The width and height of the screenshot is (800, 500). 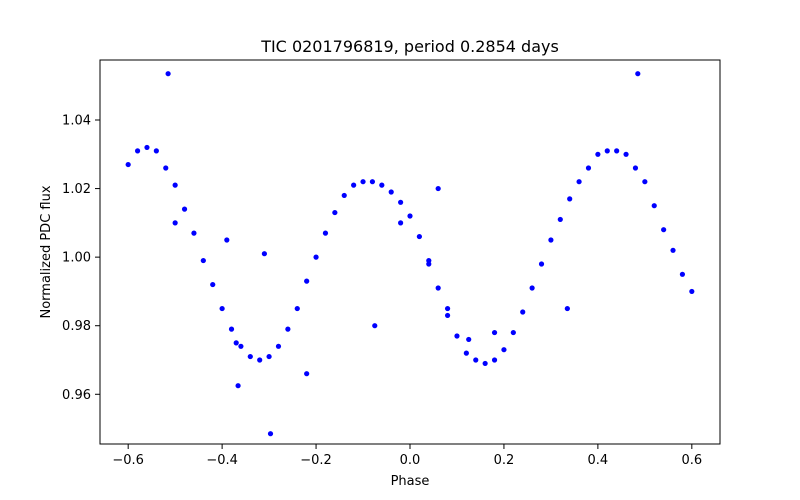 What do you see at coordinates (316, 460) in the screenshot?
I see `x-tick-label: −0.2` at bounding box center [316, 460].